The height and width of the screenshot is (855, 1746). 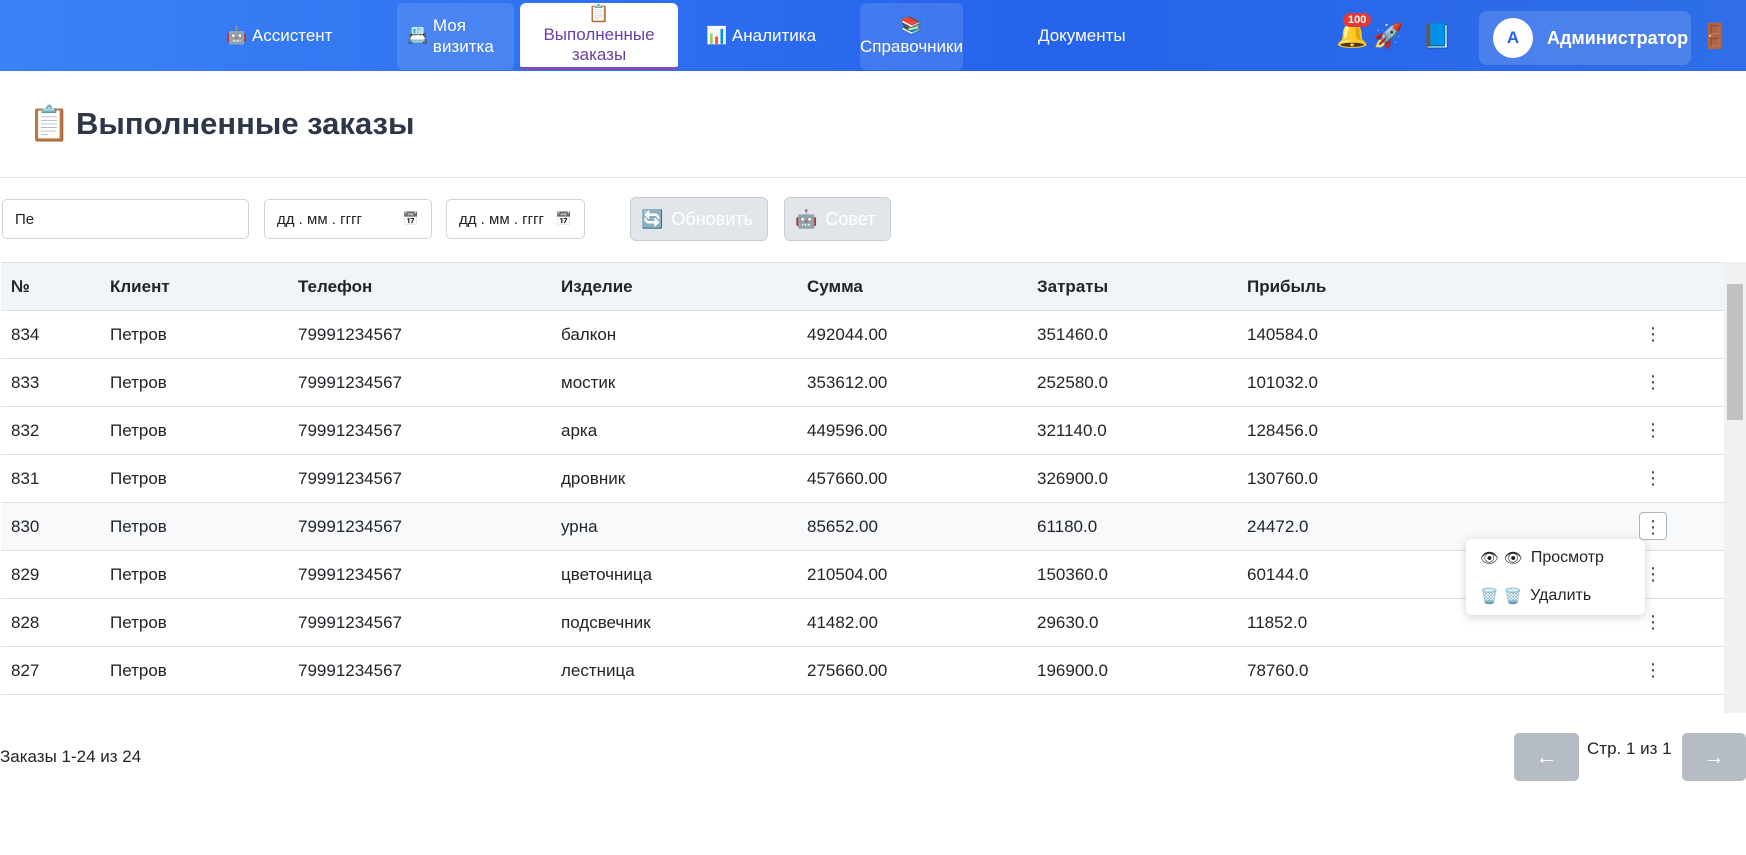 What do you see at coordinates (1437, 36) in the screenshot?
I see `book: 📘` at bounding box center [1437, 36].